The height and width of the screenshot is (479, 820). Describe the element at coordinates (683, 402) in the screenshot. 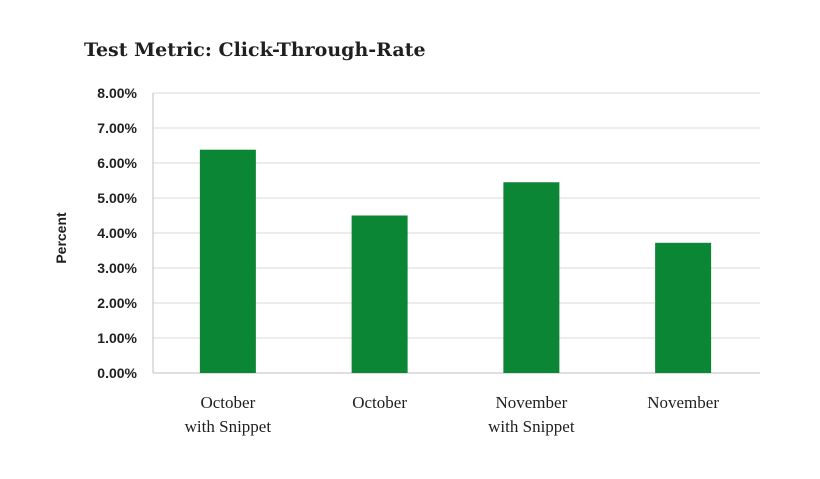

I see `x-tick-label: November` at that location.